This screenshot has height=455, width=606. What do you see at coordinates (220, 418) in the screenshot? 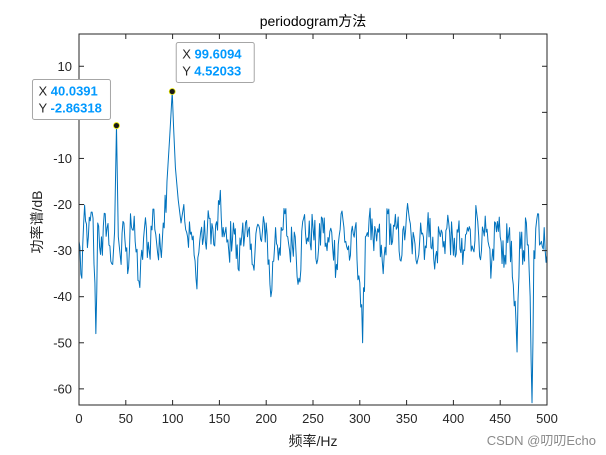
I see `x-tick-label: 150` at bounding box center [220, 418].